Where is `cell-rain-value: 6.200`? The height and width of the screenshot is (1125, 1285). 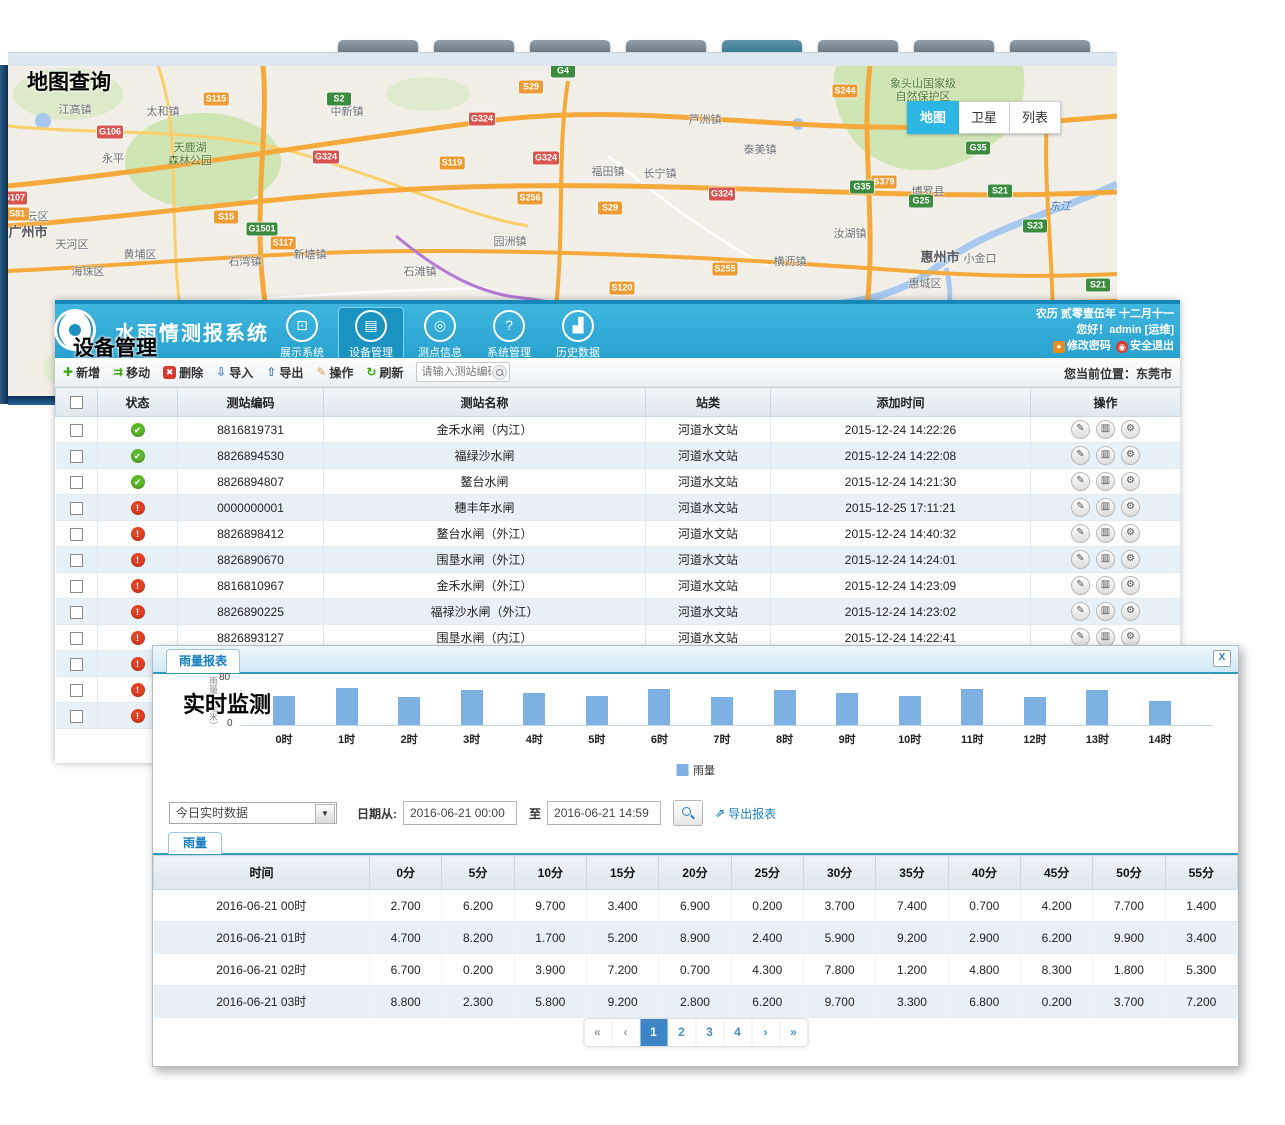 cell-rain-value: 6.200 is located at coordinates (1057, 937).